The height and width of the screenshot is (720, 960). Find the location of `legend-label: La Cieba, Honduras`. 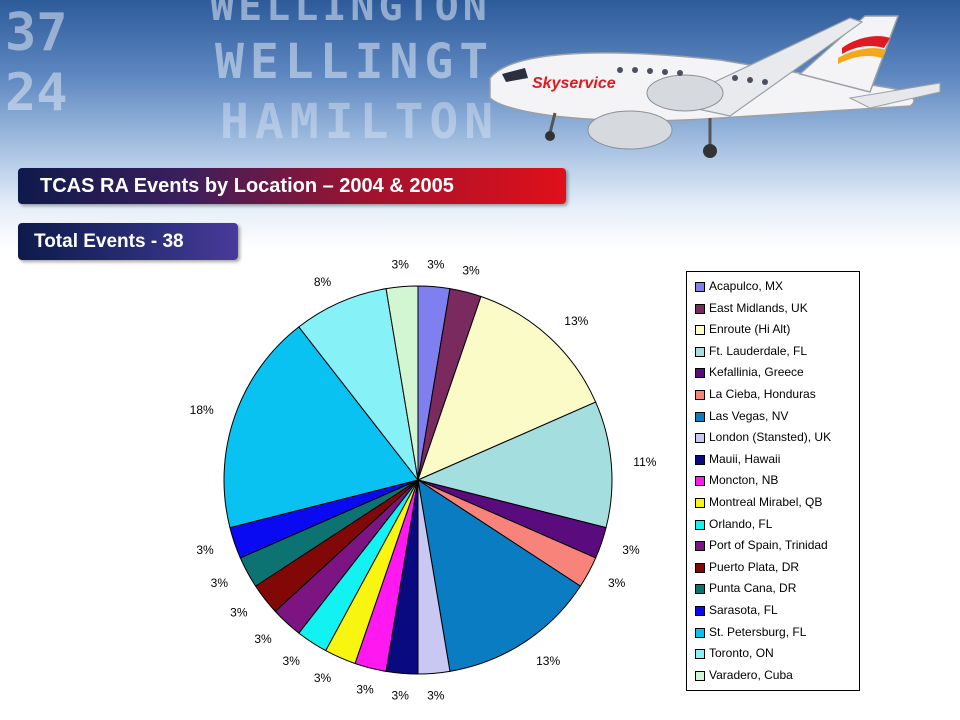

legend-label: La Cieba, Honduras is located at coordinates (762, 394).